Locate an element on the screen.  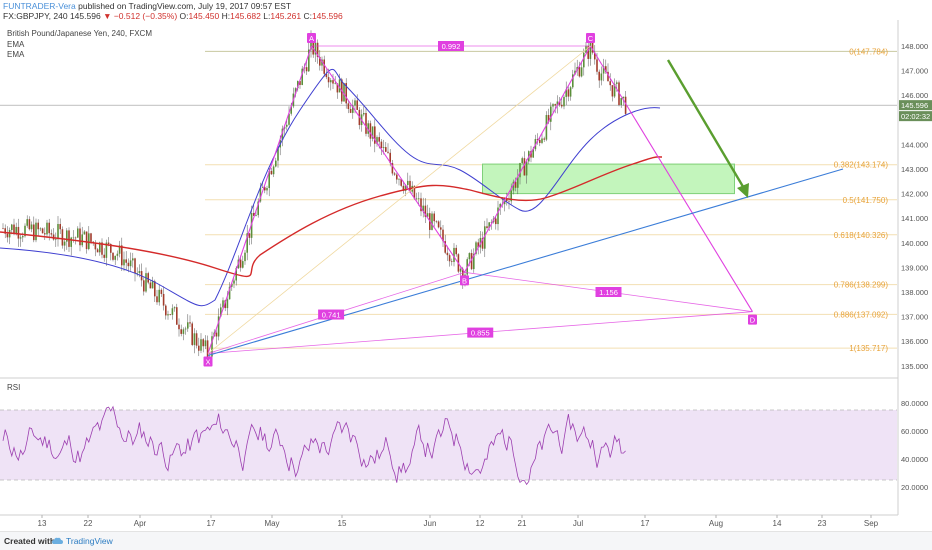
time-tick-label: 12 is located at coordinates (480, 523).